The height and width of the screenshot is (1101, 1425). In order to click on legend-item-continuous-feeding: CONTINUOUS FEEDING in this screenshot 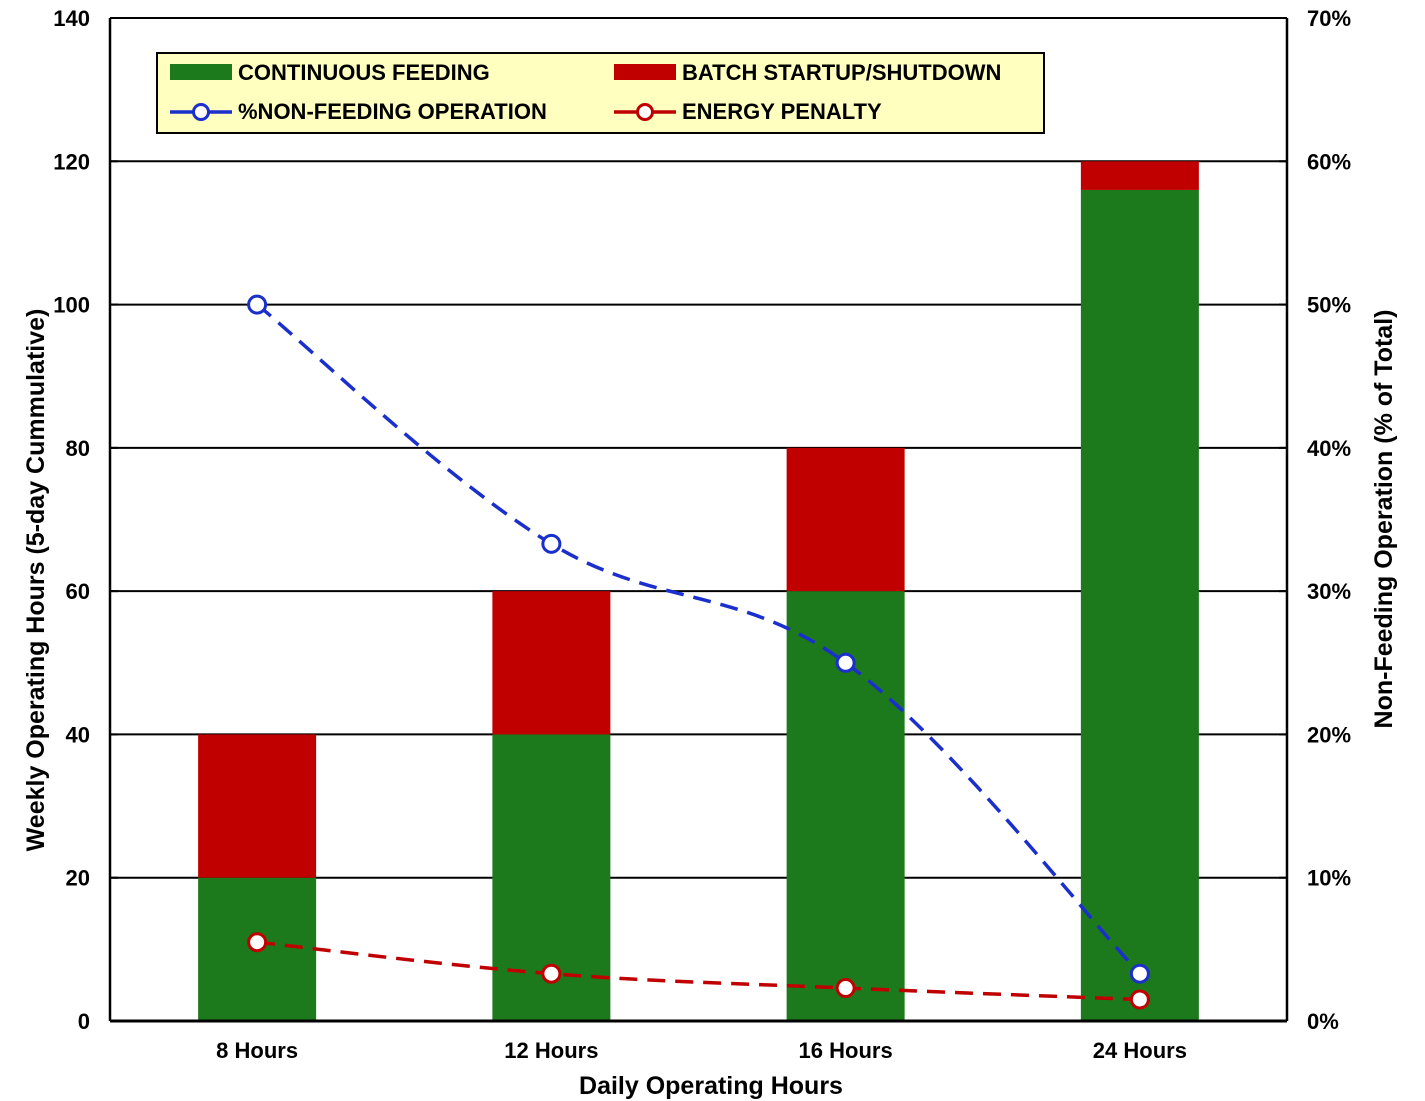, I will do `click(330, 72)`.